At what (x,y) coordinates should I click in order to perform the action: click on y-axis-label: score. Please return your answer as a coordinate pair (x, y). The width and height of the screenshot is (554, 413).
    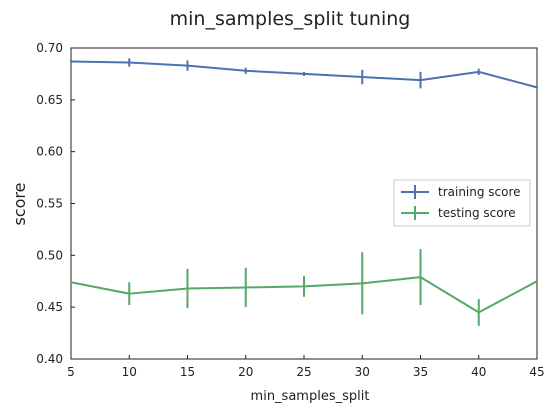
    Looking at the image, I should click on (19, 204).